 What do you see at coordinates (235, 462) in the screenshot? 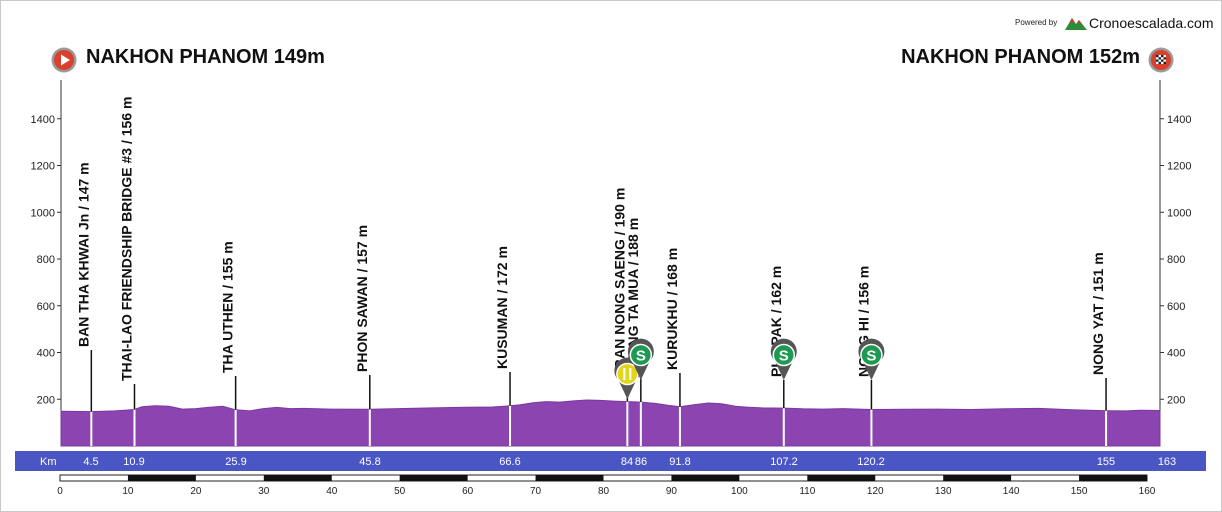
I see `km-bar-value: 25.9` at bounding box center [235, 462].